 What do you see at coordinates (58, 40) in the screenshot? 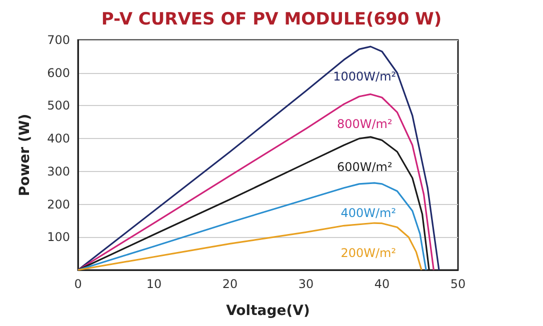
I see `y-tick-label: 700` at bounding box center [58, 40].